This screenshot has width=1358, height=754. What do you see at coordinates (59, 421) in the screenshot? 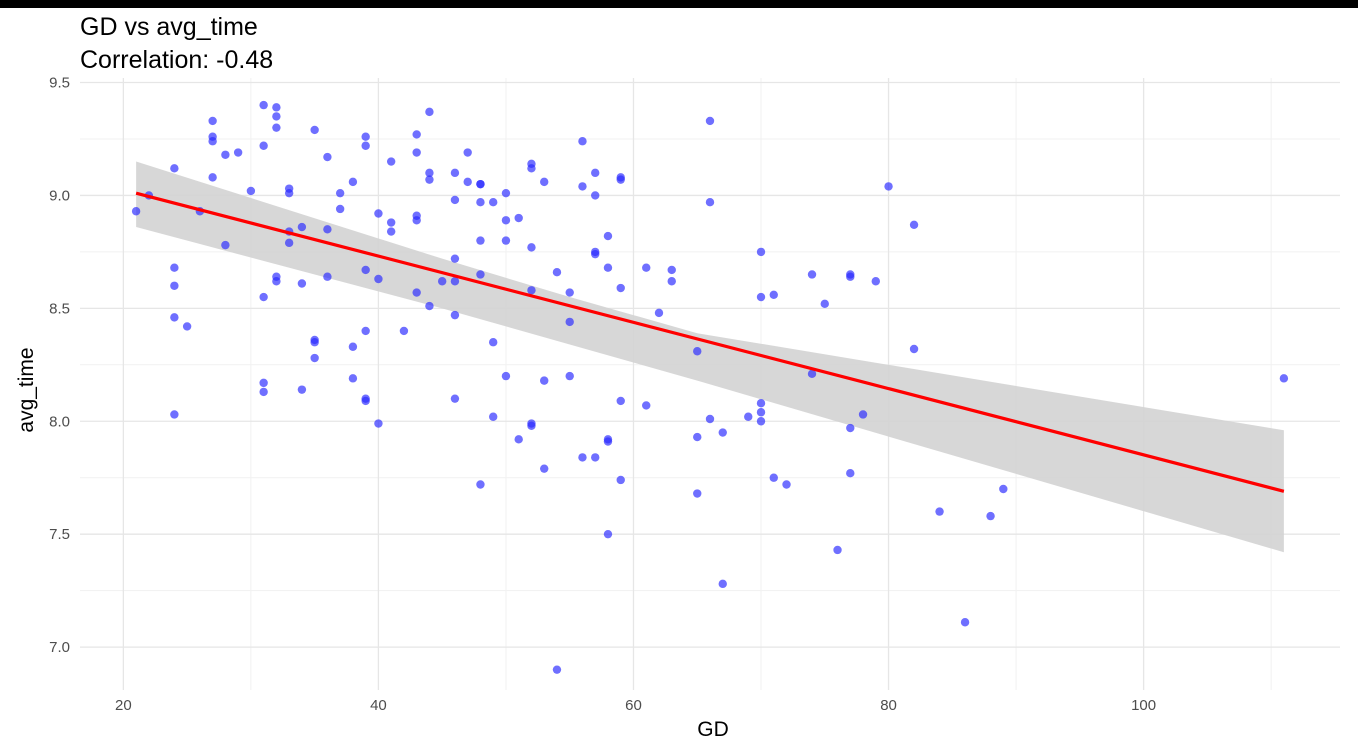
I see `y-tick-label: 8.0` at bounding box center [59, 421].